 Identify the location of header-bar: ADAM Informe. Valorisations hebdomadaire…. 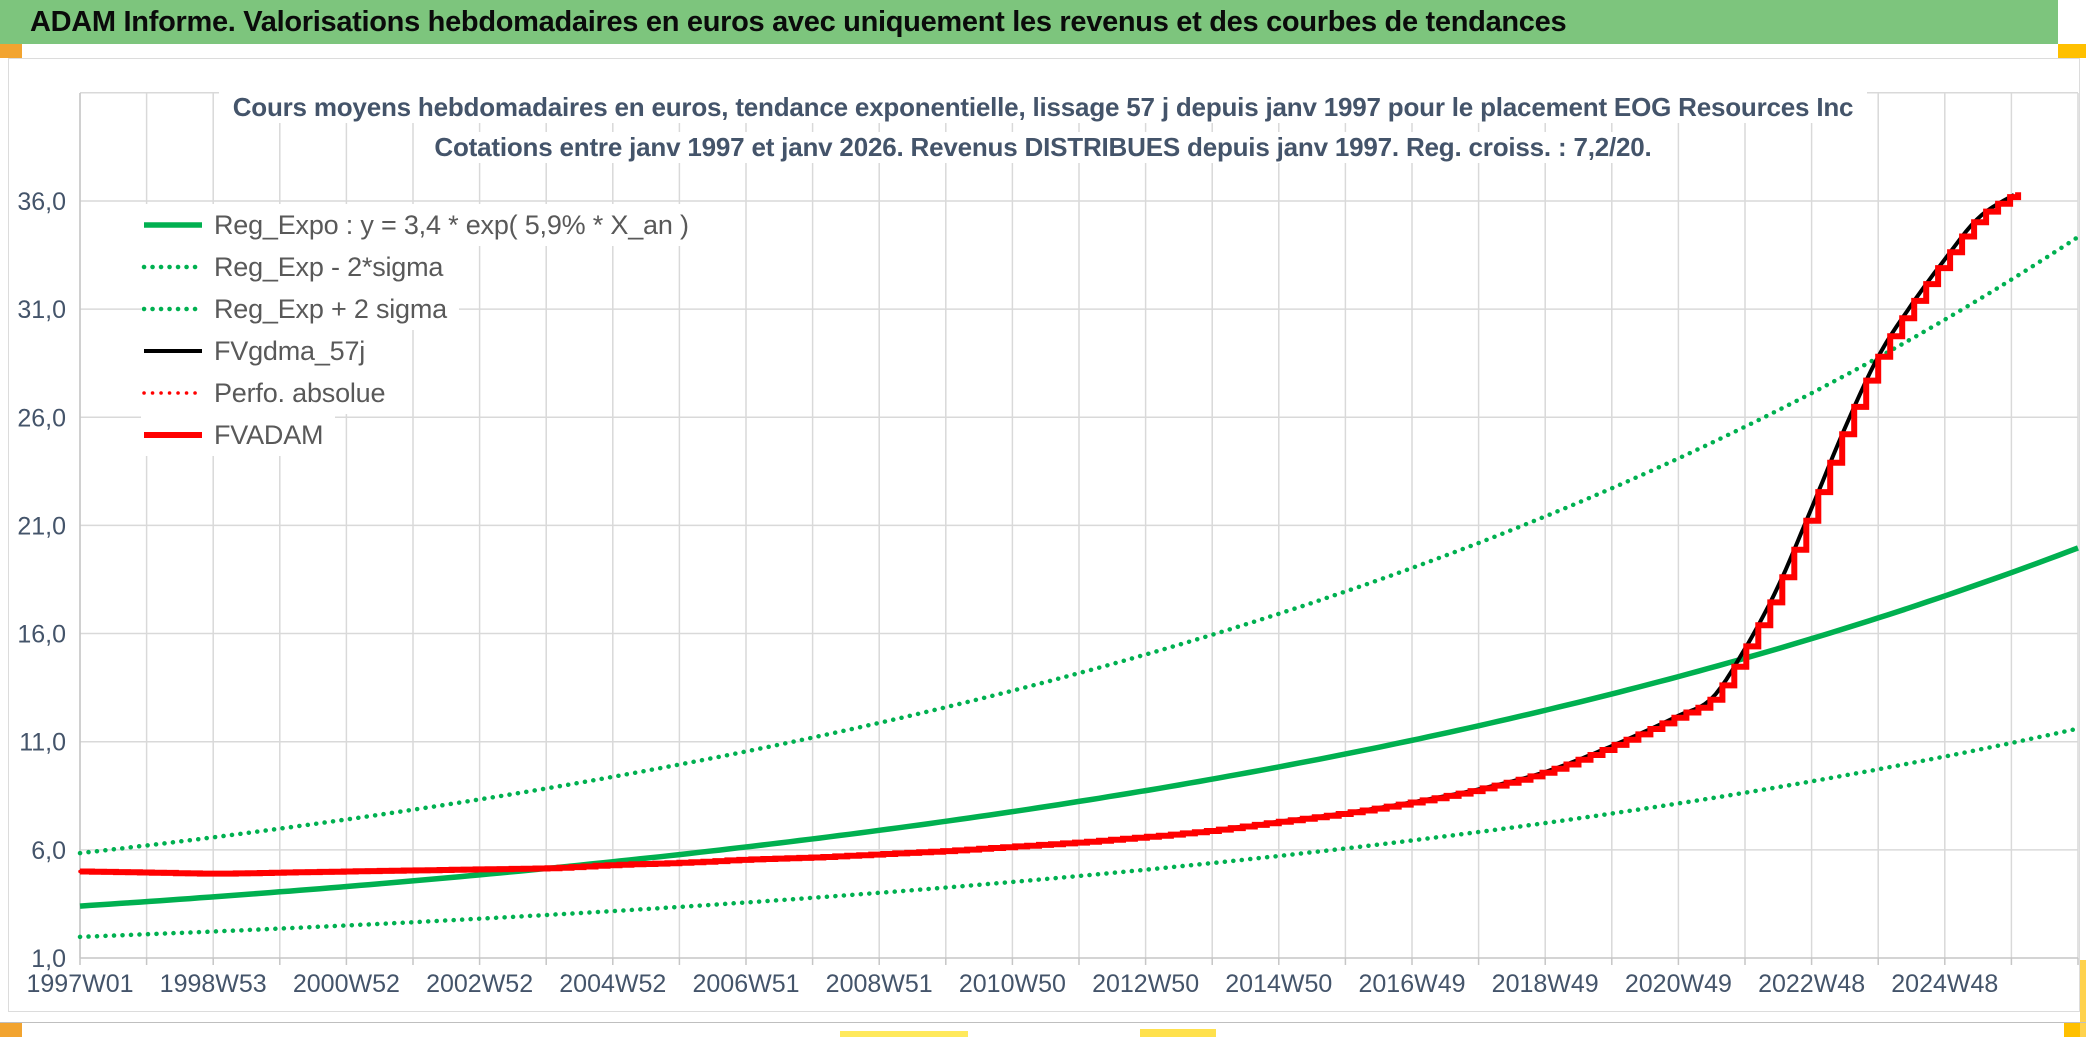
(1029, 22).